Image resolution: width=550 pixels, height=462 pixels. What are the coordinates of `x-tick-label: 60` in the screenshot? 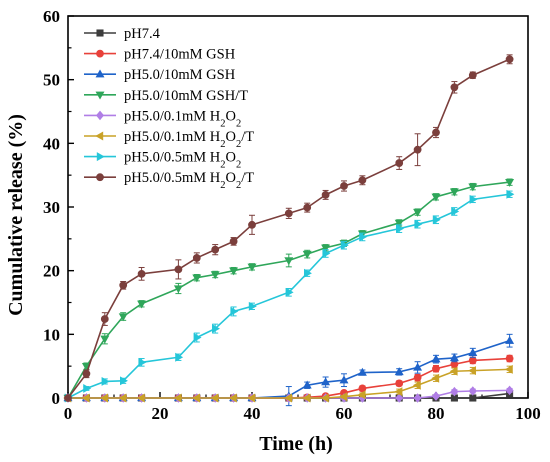 It's located at (344, 413).